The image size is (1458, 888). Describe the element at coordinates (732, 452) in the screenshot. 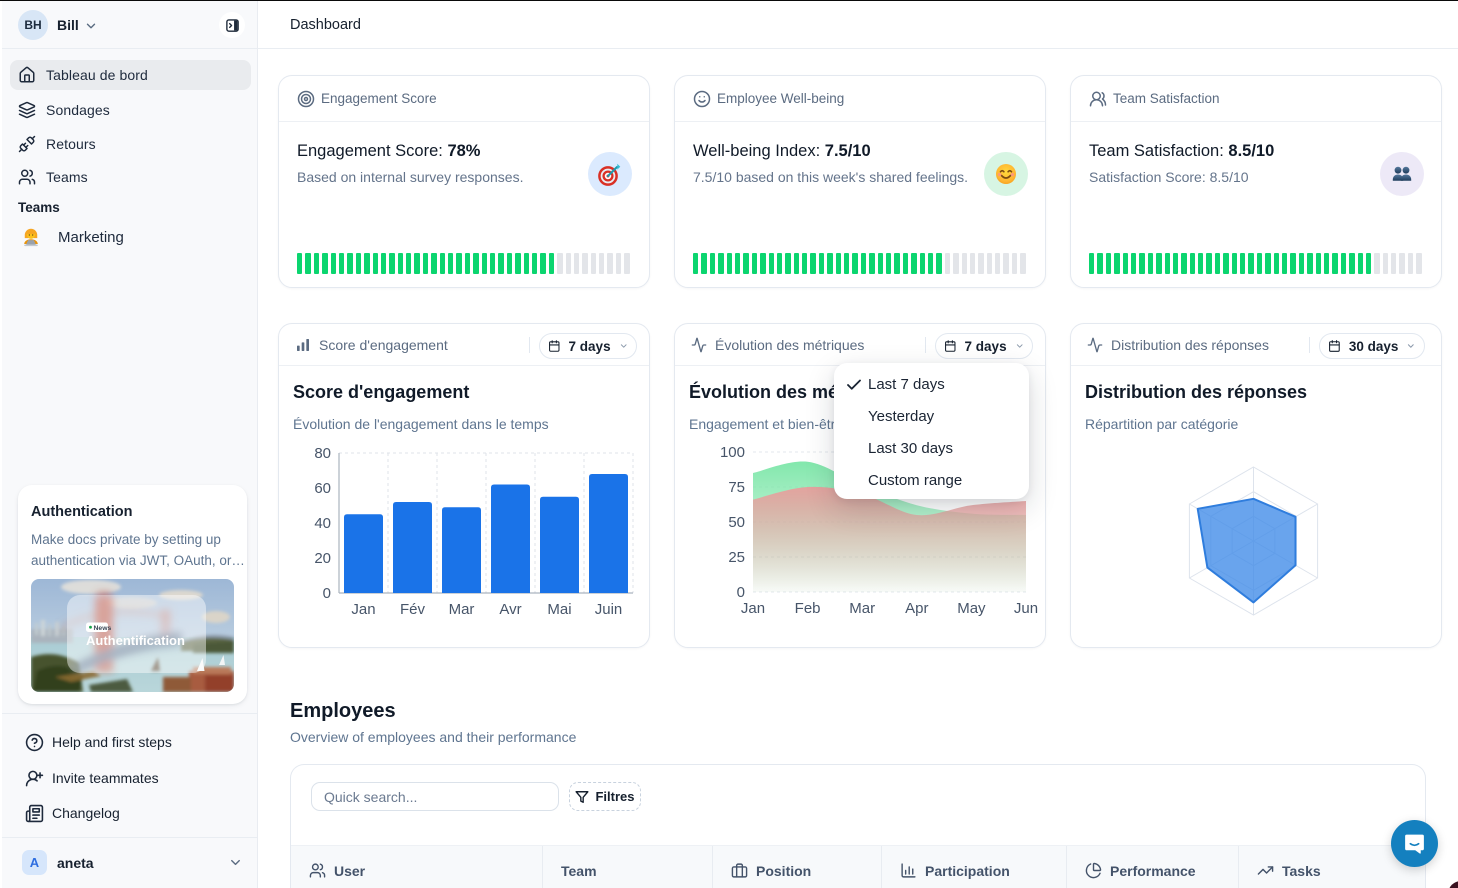

I see `svg-text: 100` at that location.